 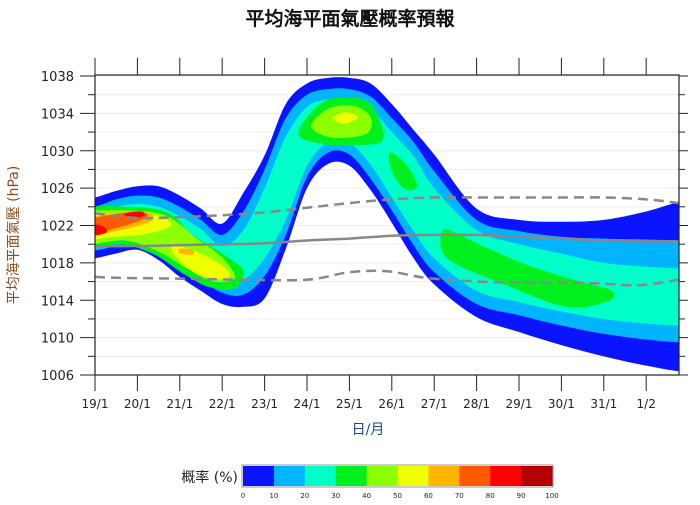 I want to click on colorbar-tick-label: 0, so click(x=243, y=496).